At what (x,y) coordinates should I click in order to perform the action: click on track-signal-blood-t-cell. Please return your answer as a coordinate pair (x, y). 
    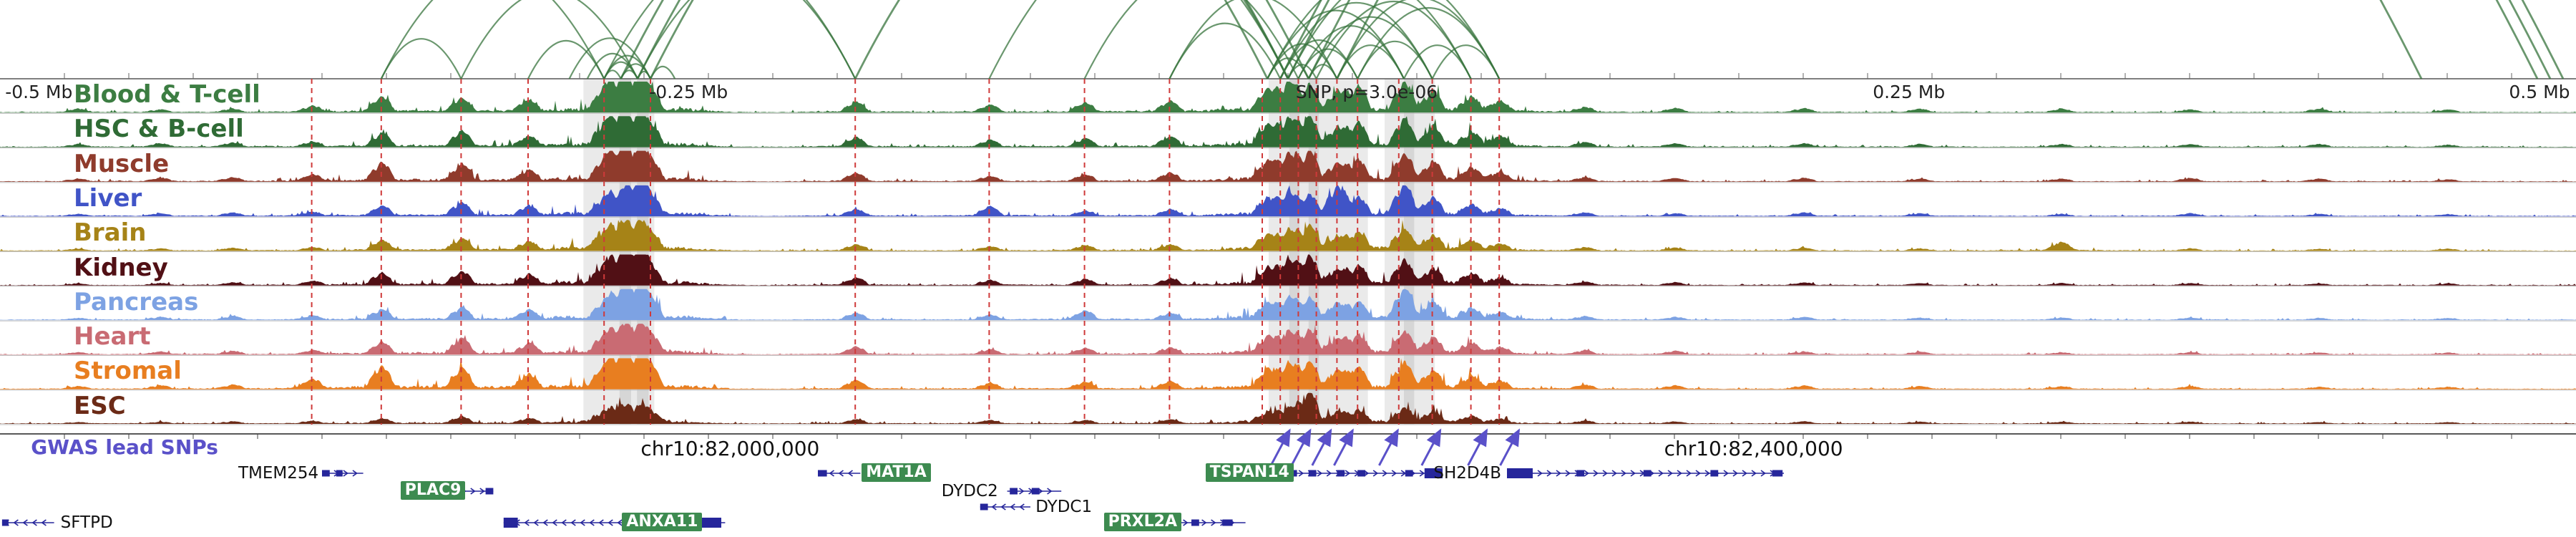
    Looking at the image, I should click on (1288, 97).